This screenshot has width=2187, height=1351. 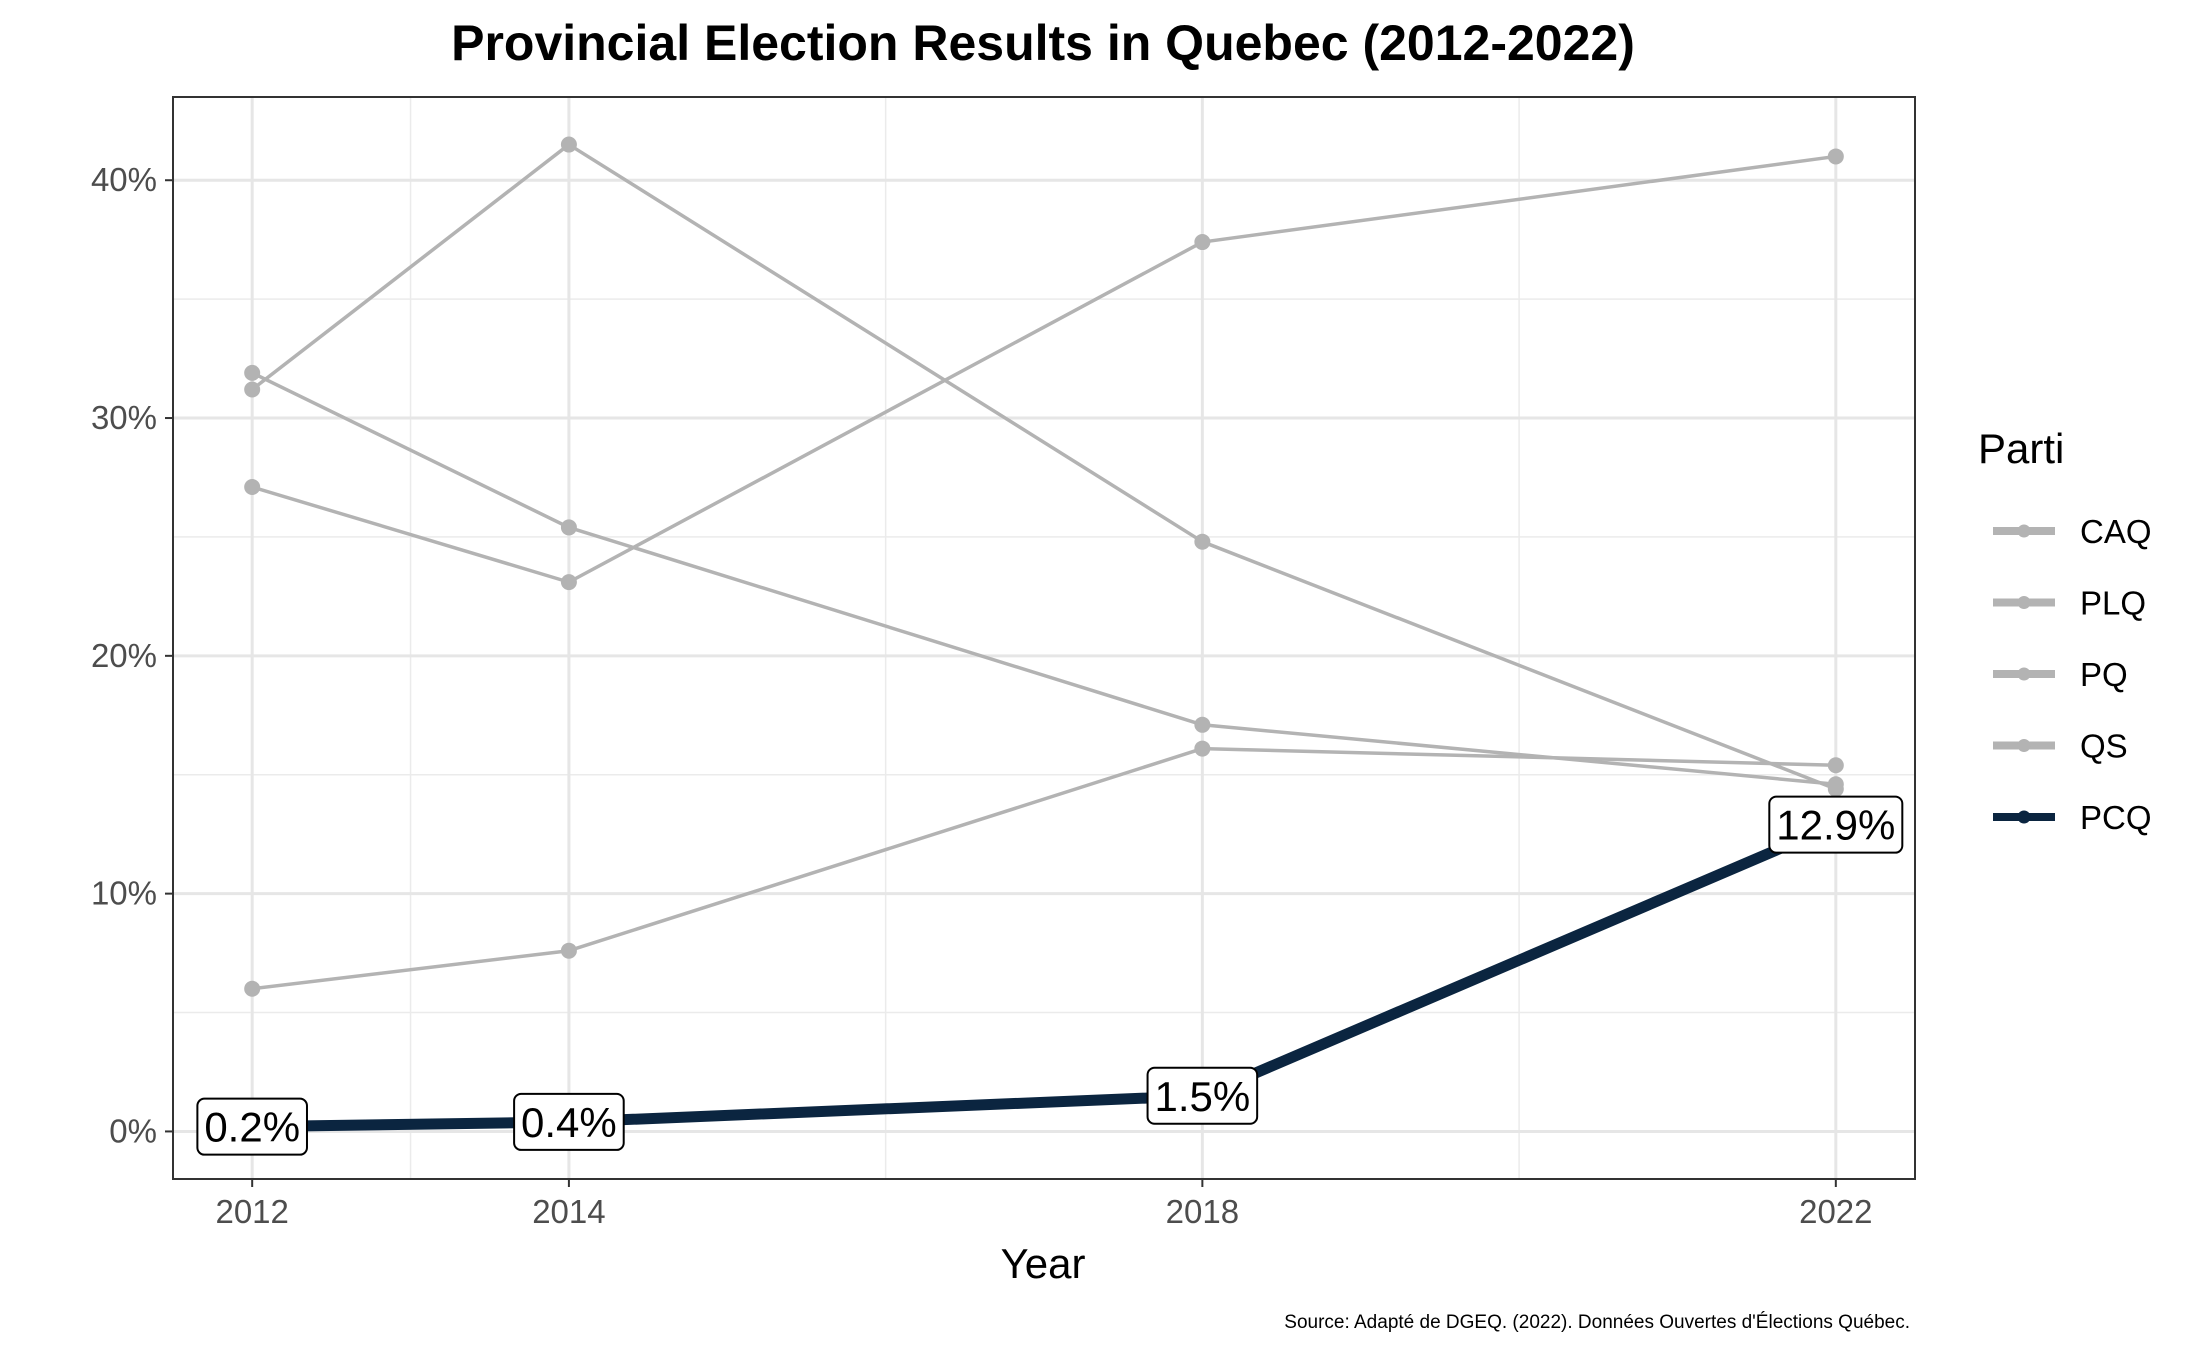 What do you see at coordinates (2024, 817) in the screenshot?
I see `legend-key-point-pcq` at bounding box center [2024, 817].